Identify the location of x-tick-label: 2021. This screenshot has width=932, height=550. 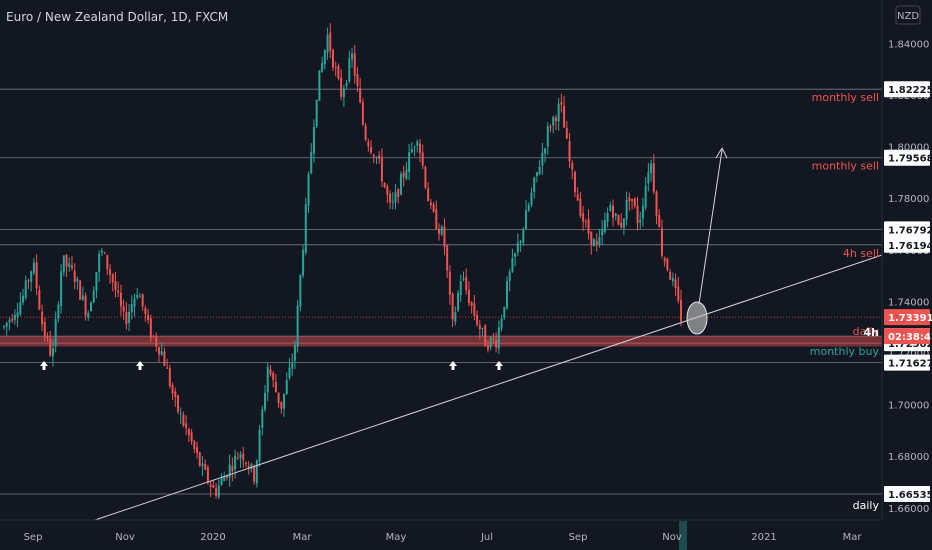
(763, 537).